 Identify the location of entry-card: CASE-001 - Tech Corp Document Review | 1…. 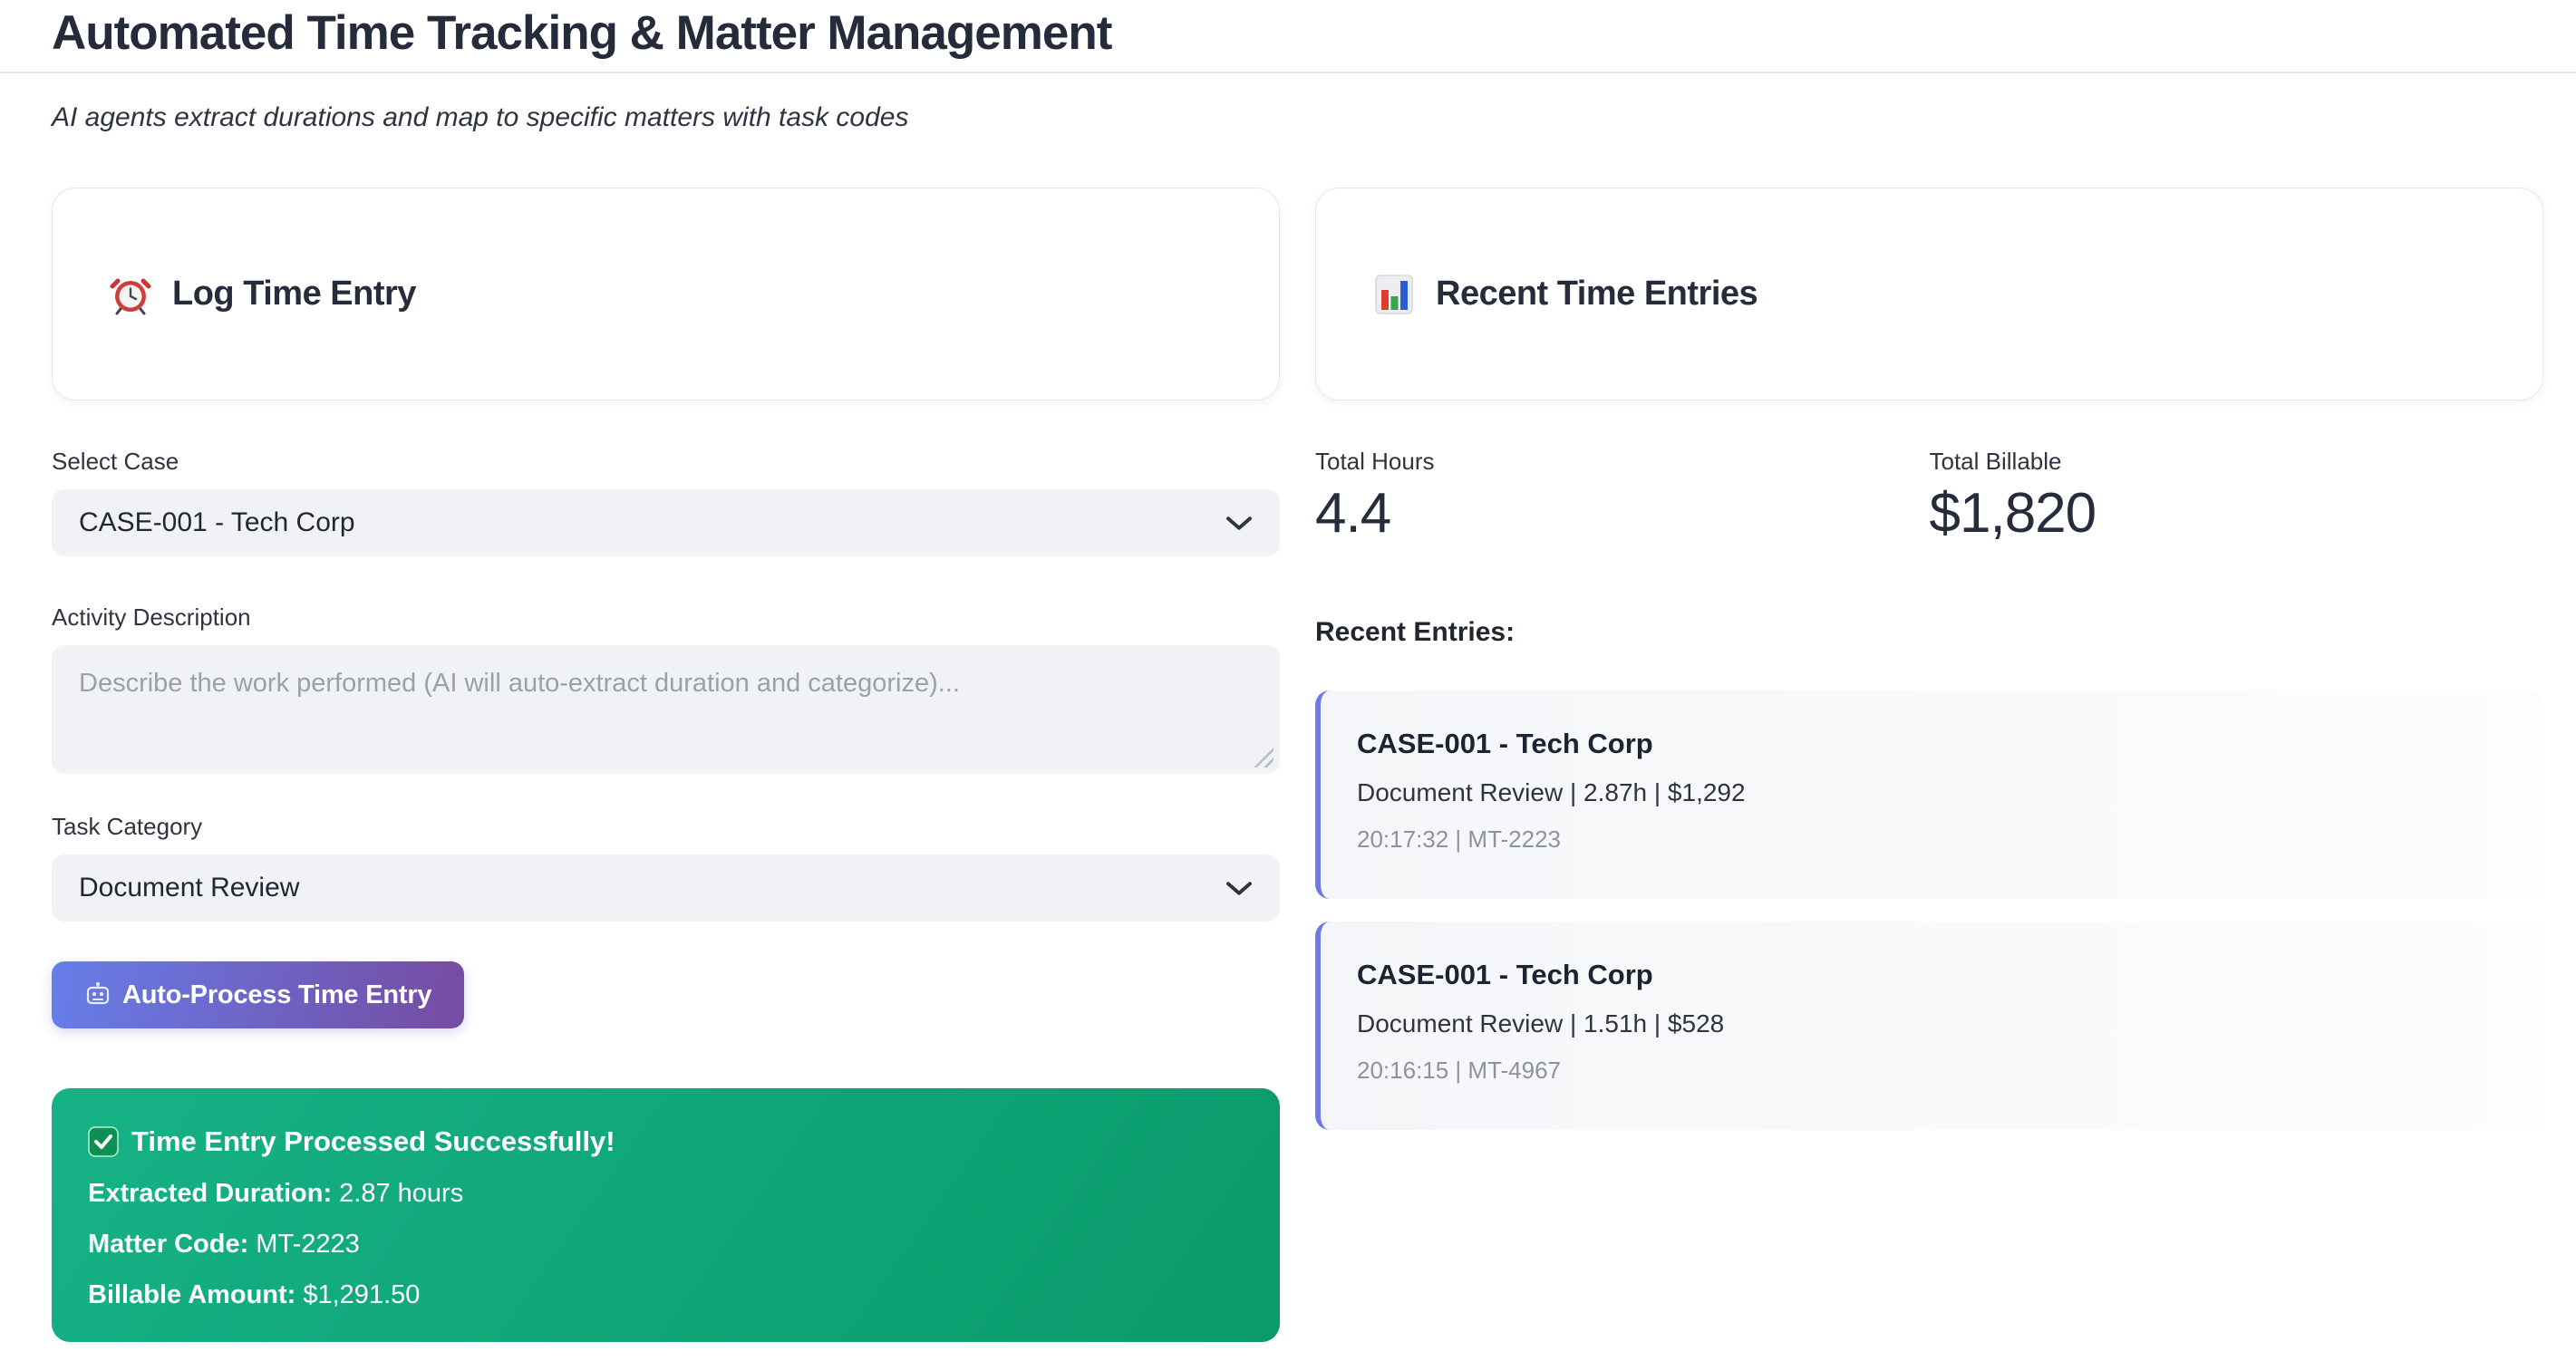
(1929, 1026).